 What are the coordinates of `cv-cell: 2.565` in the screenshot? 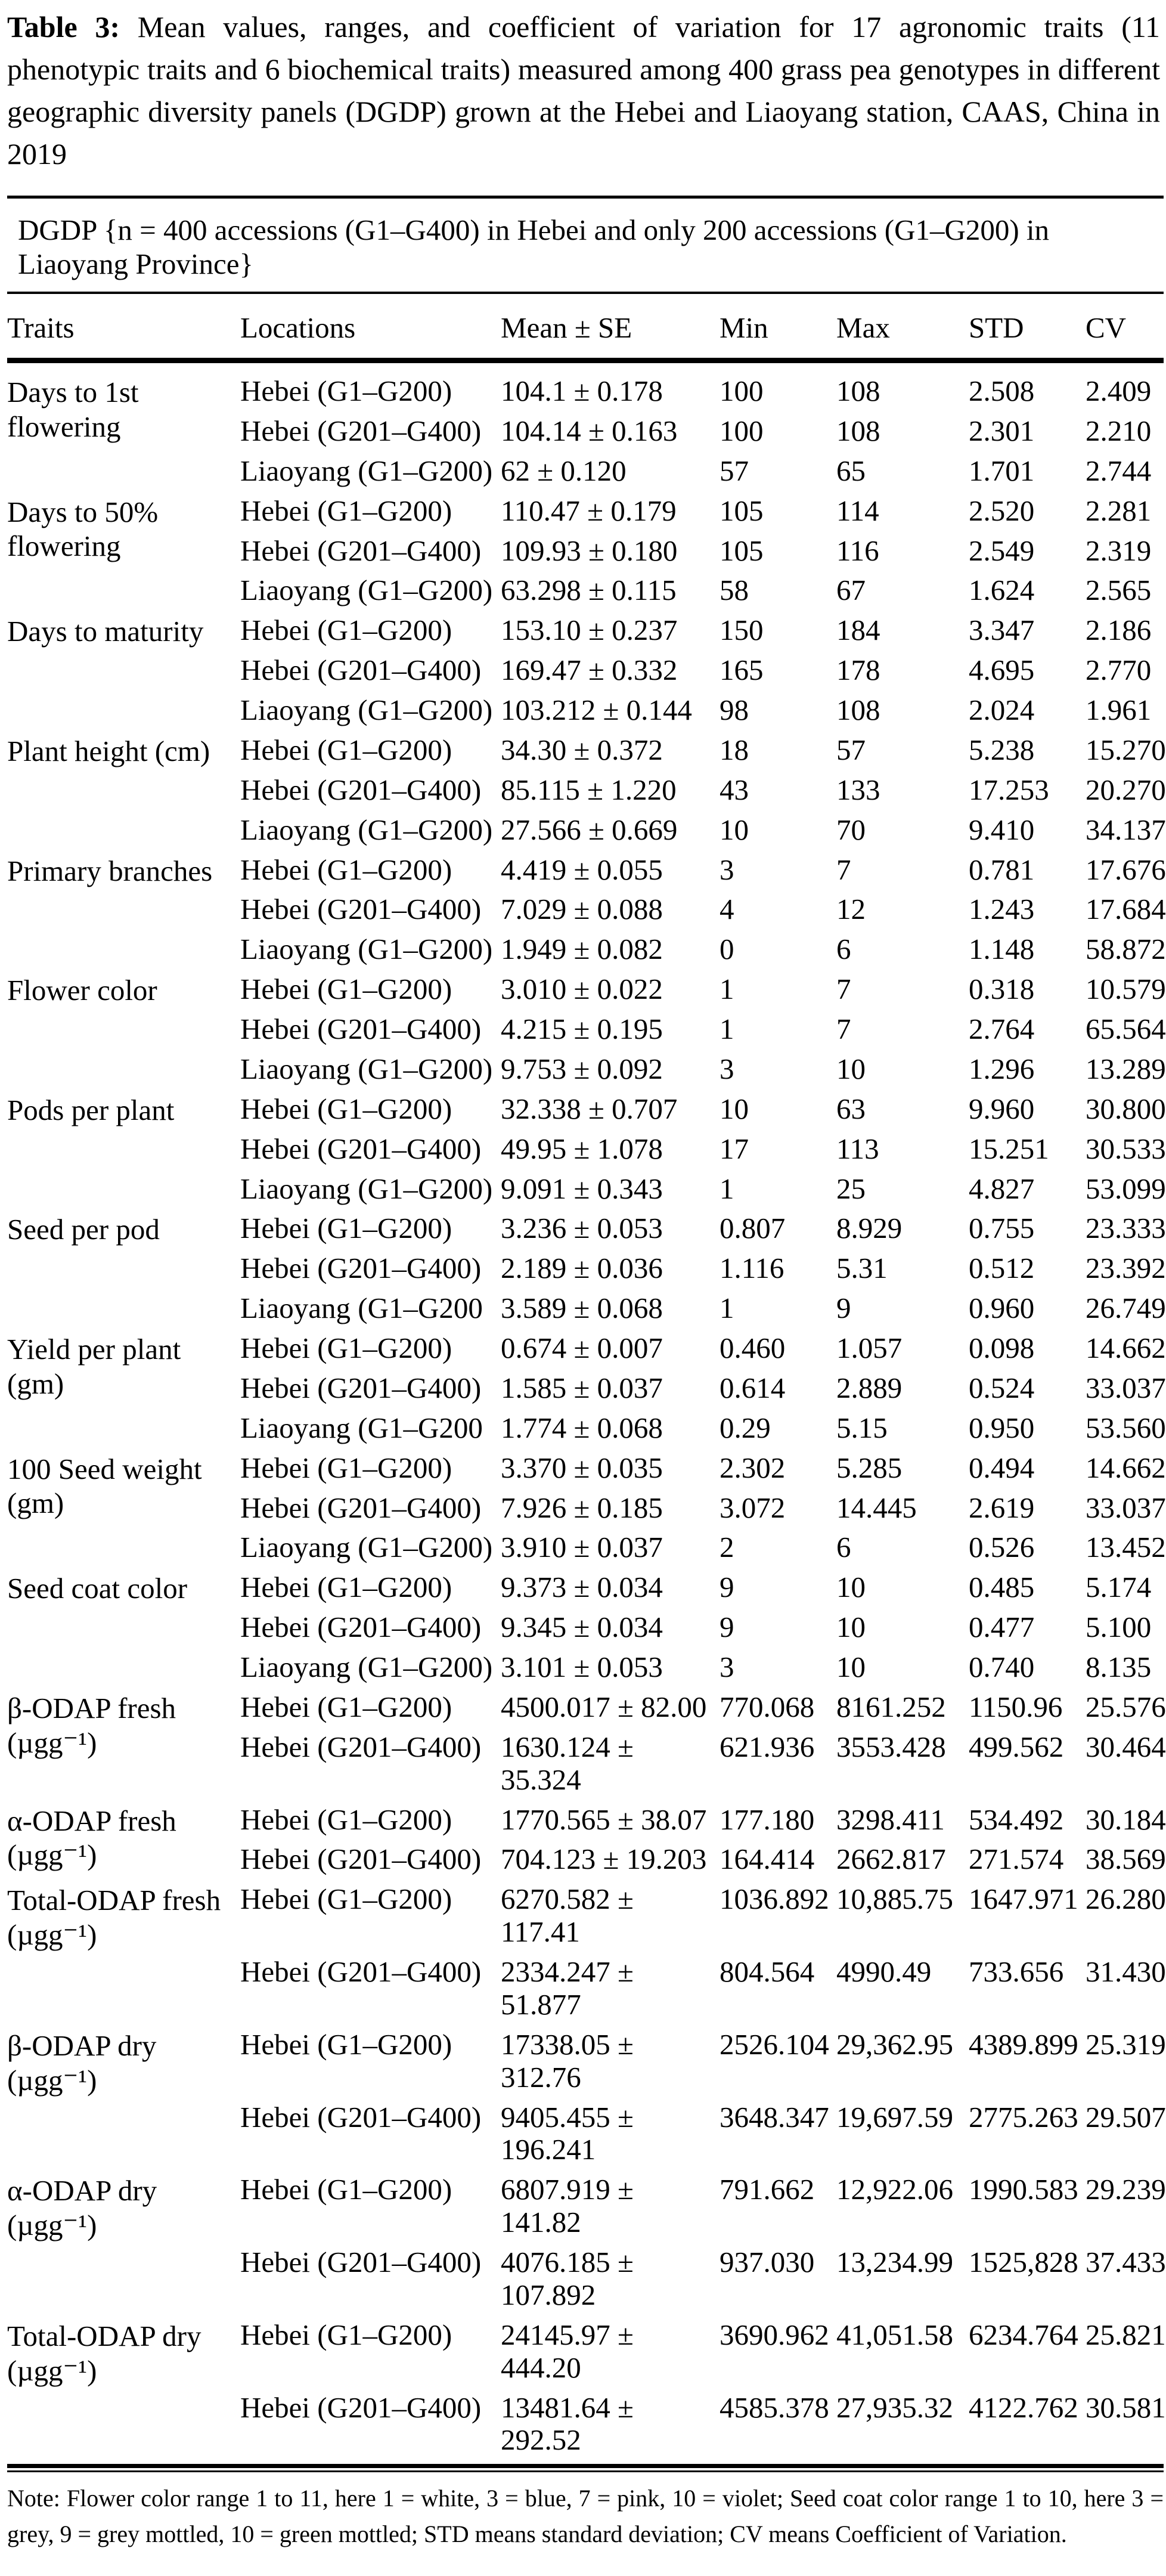 It's located at (1119, 591).